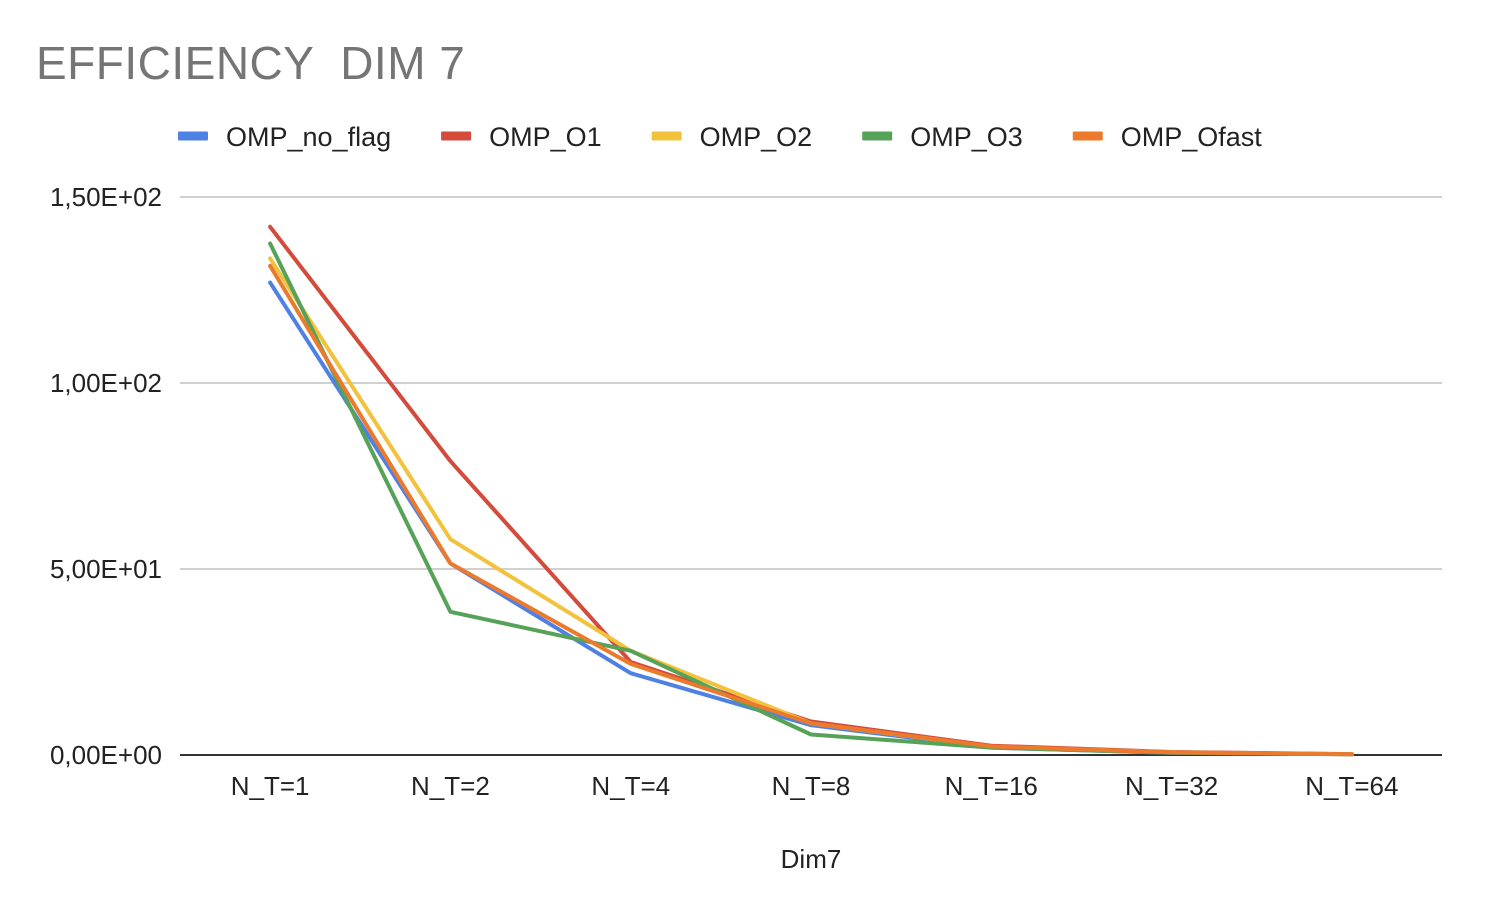 The image size is (1488, 908). I want to click on x-tick-label: N_T=32, so click(1171, 786).